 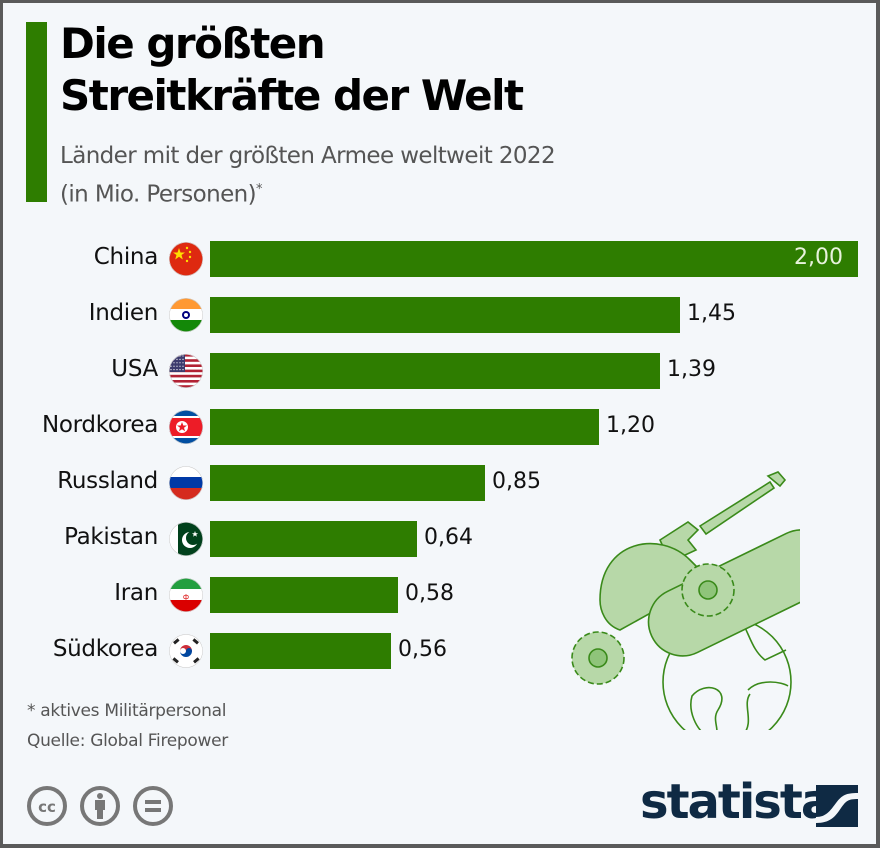 What do you see at coordinates (193, 43) in the screenshot?
I see `title-line-1: Die größten` at bounding box center [193, 43].